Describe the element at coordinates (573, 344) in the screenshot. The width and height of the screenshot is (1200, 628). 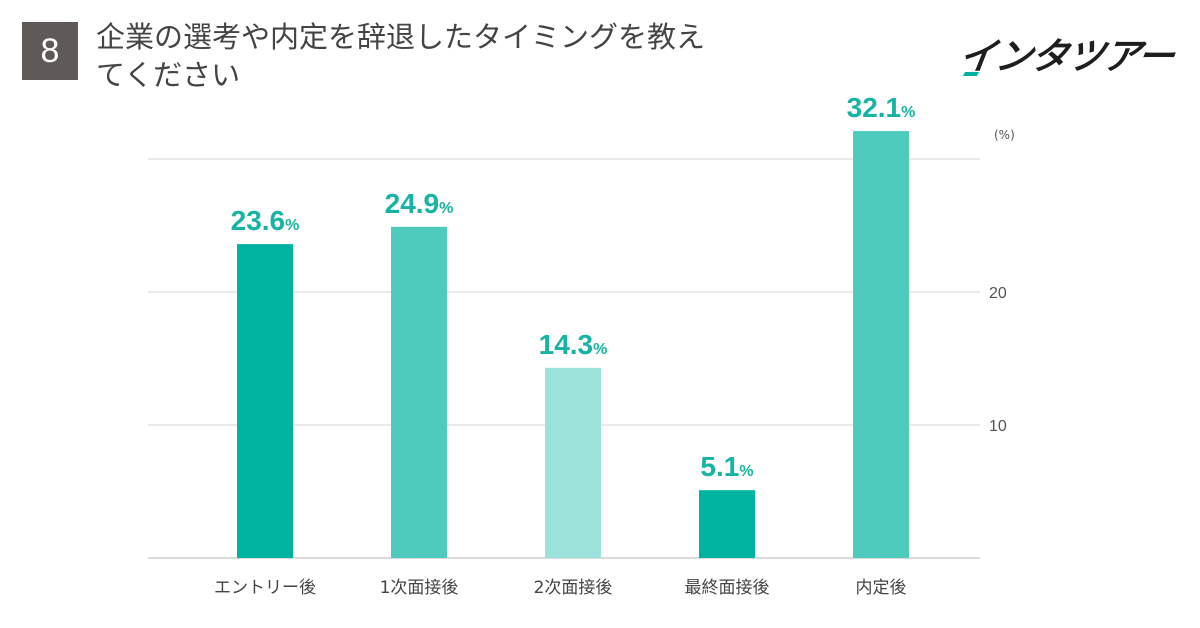
I see `data-label: 14.3%` at that location.